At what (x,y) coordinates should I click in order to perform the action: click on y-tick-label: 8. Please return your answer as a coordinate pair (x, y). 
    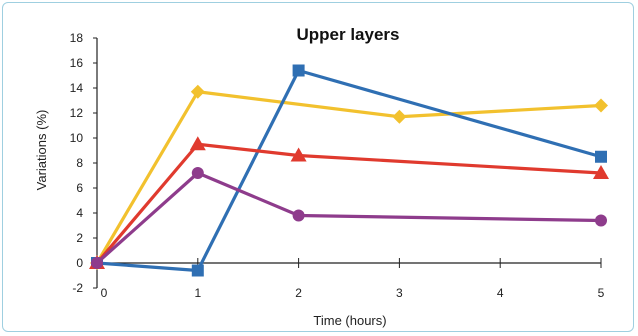
    Looking at the image, I should click on (79, 163).